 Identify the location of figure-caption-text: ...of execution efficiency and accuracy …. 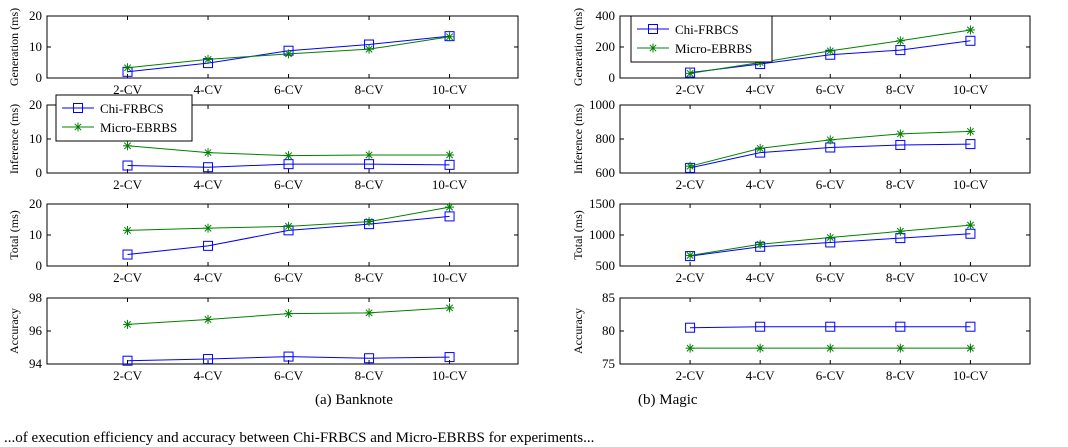
(299, 438).